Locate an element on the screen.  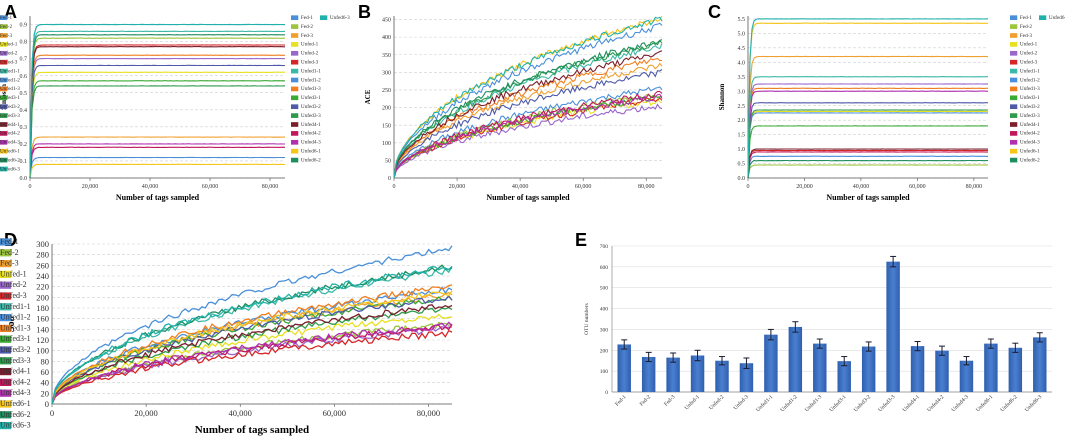
x-tick-label: Unfed-2 is located at coordinates (717, 402).